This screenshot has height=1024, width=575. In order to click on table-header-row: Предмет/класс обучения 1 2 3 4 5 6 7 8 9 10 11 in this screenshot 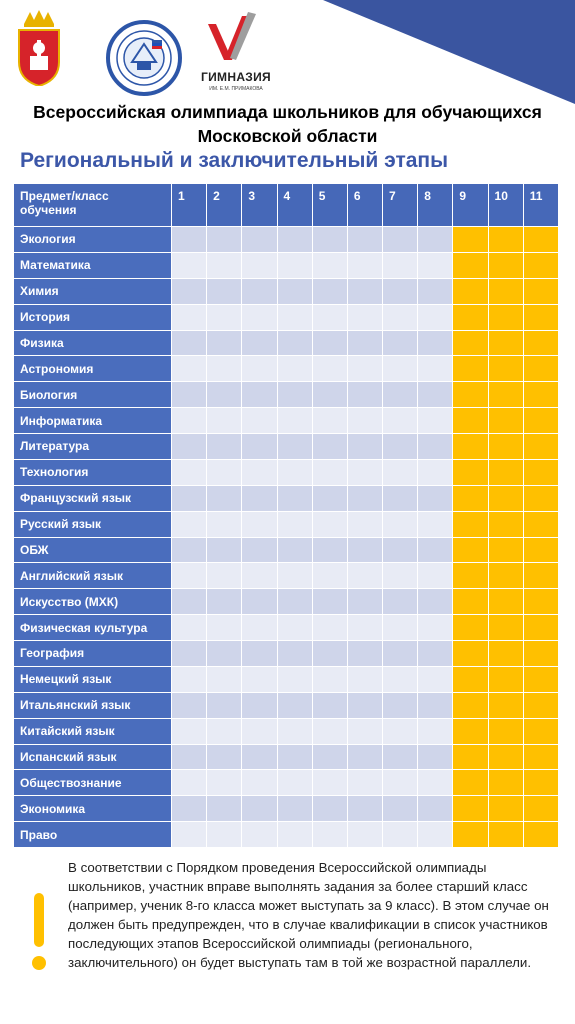, I will do `click(286, 205)`.